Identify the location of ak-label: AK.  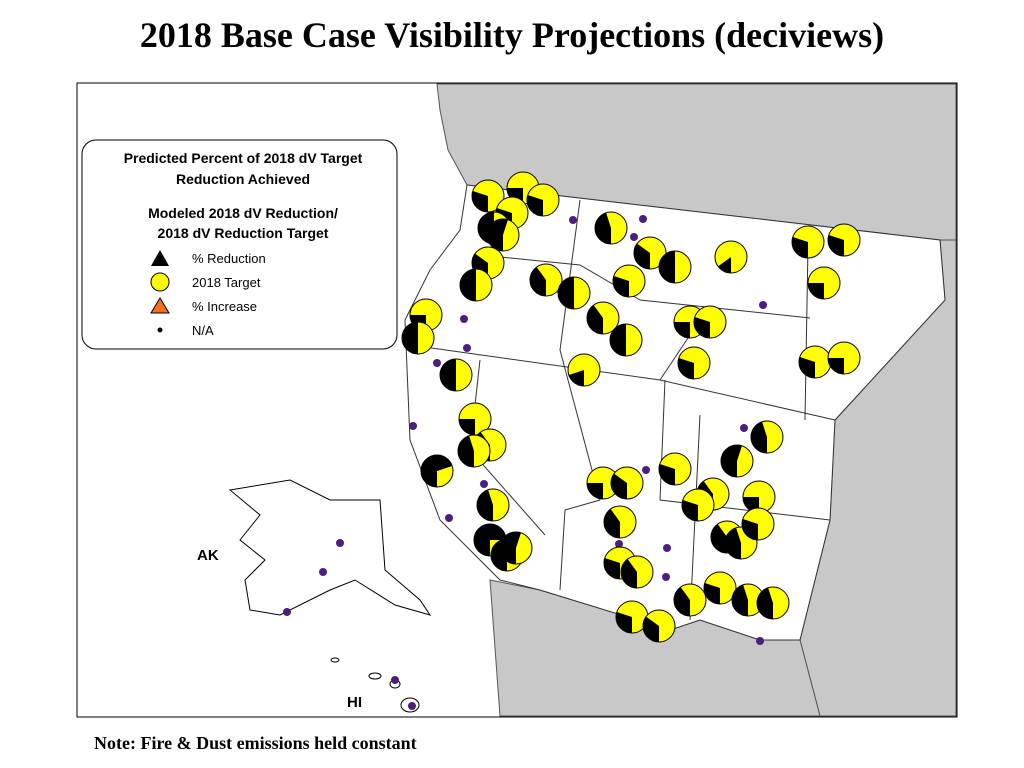
(208, 555).